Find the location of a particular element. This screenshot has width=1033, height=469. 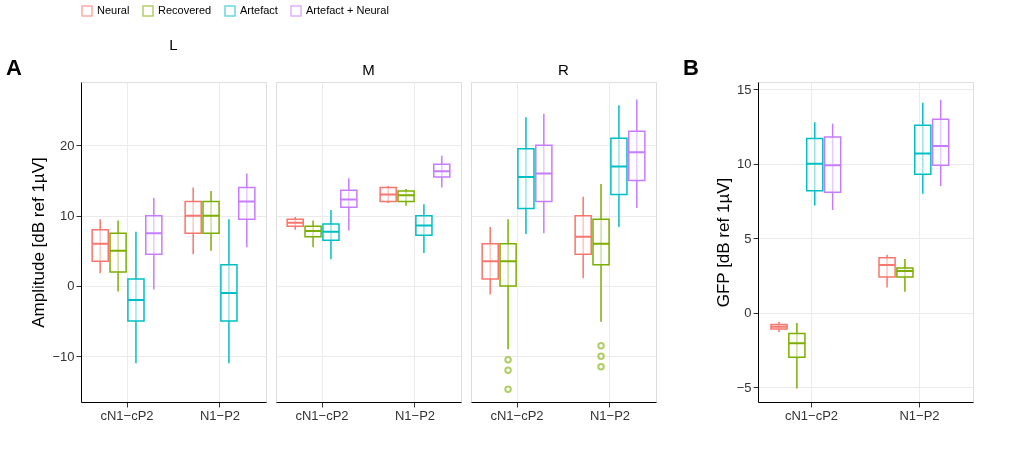

text: A is located at coordinates (14, 67).